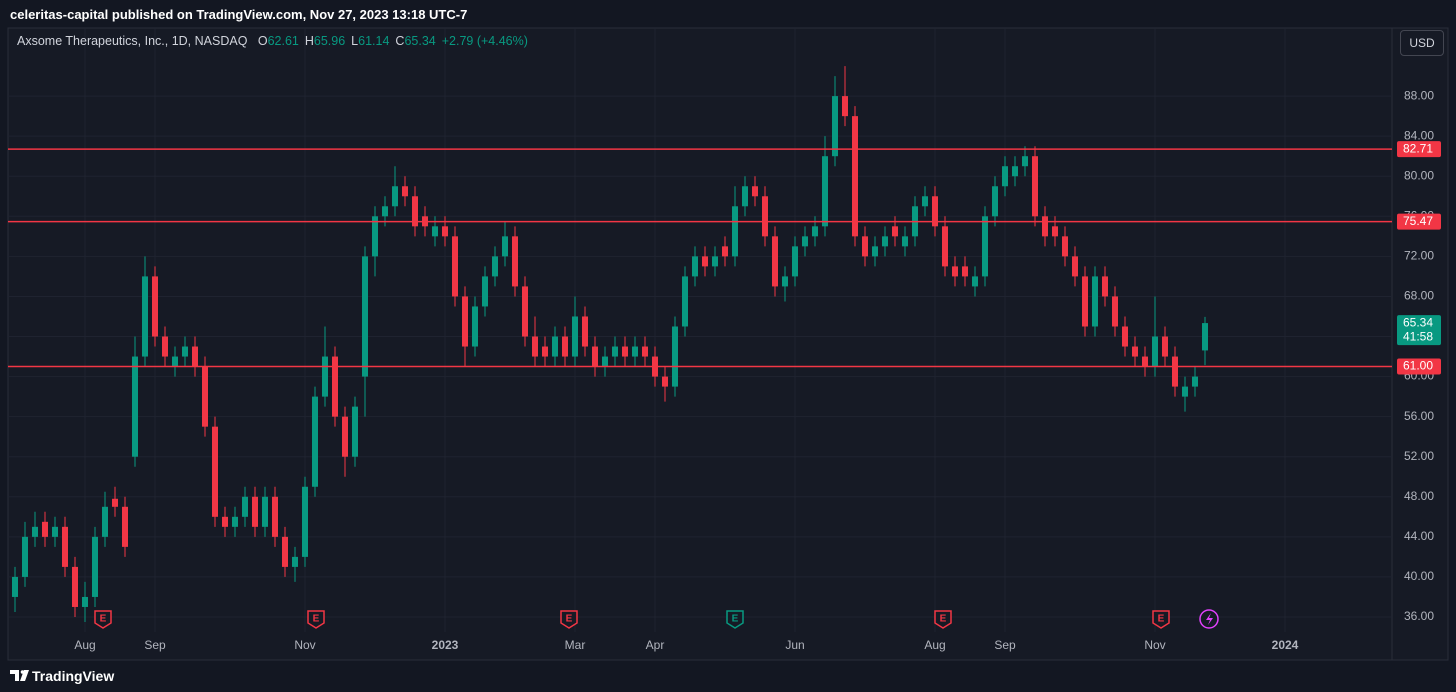  I want to click on x-tick-label: Apr, so click(655, 645).